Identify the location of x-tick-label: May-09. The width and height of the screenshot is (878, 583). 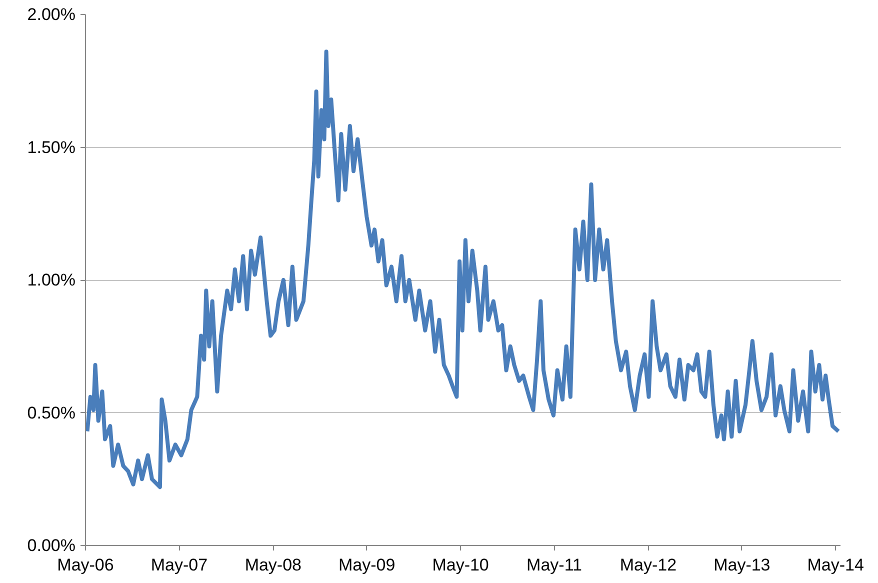
(367, 565).